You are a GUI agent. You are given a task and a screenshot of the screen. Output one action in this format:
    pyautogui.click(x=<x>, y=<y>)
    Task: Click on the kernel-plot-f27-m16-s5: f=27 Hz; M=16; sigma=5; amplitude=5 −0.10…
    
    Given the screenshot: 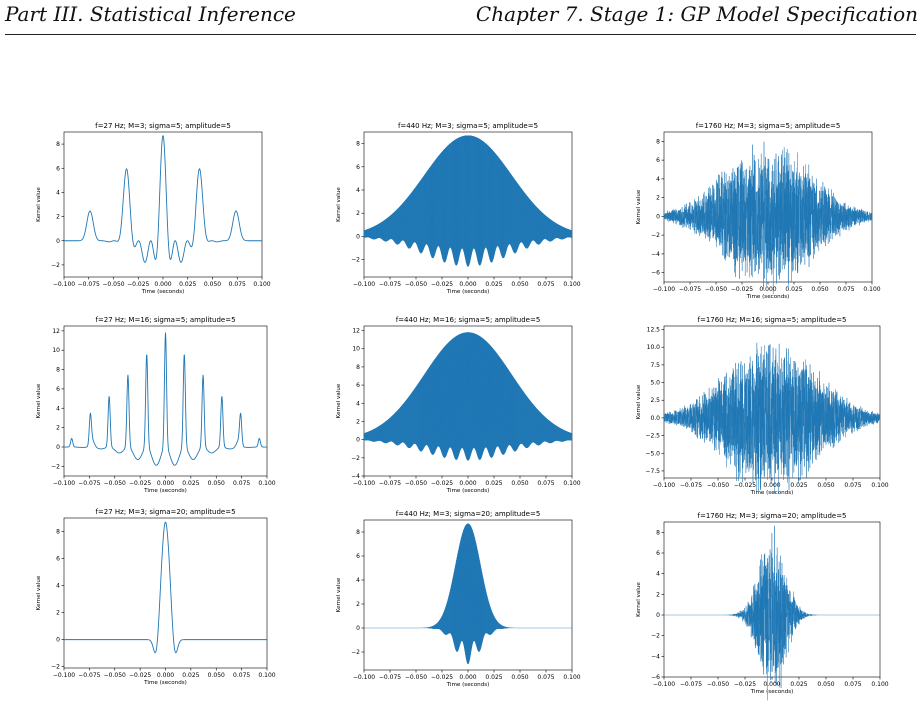 What is the action you would take?
    pyautogui.click(x=153, y=407)
    